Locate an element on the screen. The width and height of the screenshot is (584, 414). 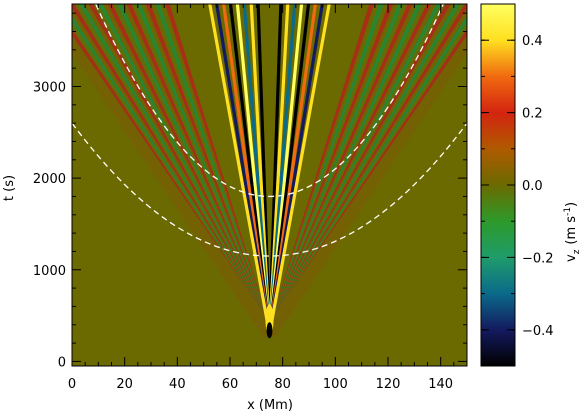
colorbar-label-sup: -1 is located at coordinates (568, 211).